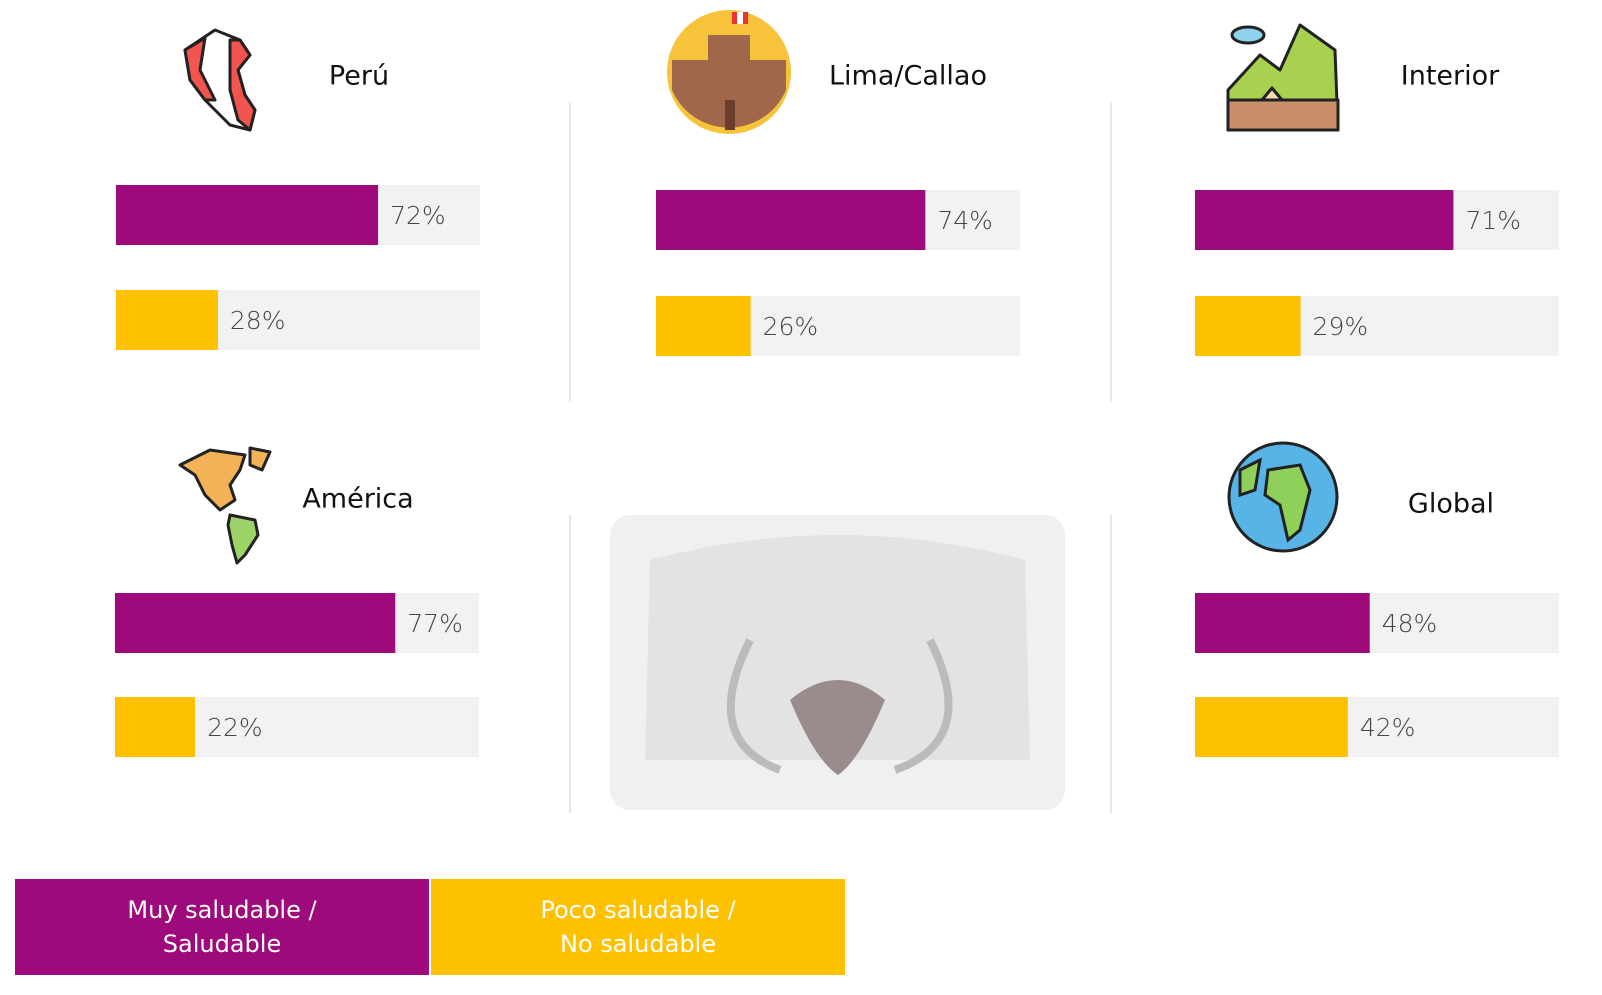 This screenshot has width=1602, height=995. Describe the element at coordinates (235, 727) in the screenshot. I see `value-label: 22%` at that location.